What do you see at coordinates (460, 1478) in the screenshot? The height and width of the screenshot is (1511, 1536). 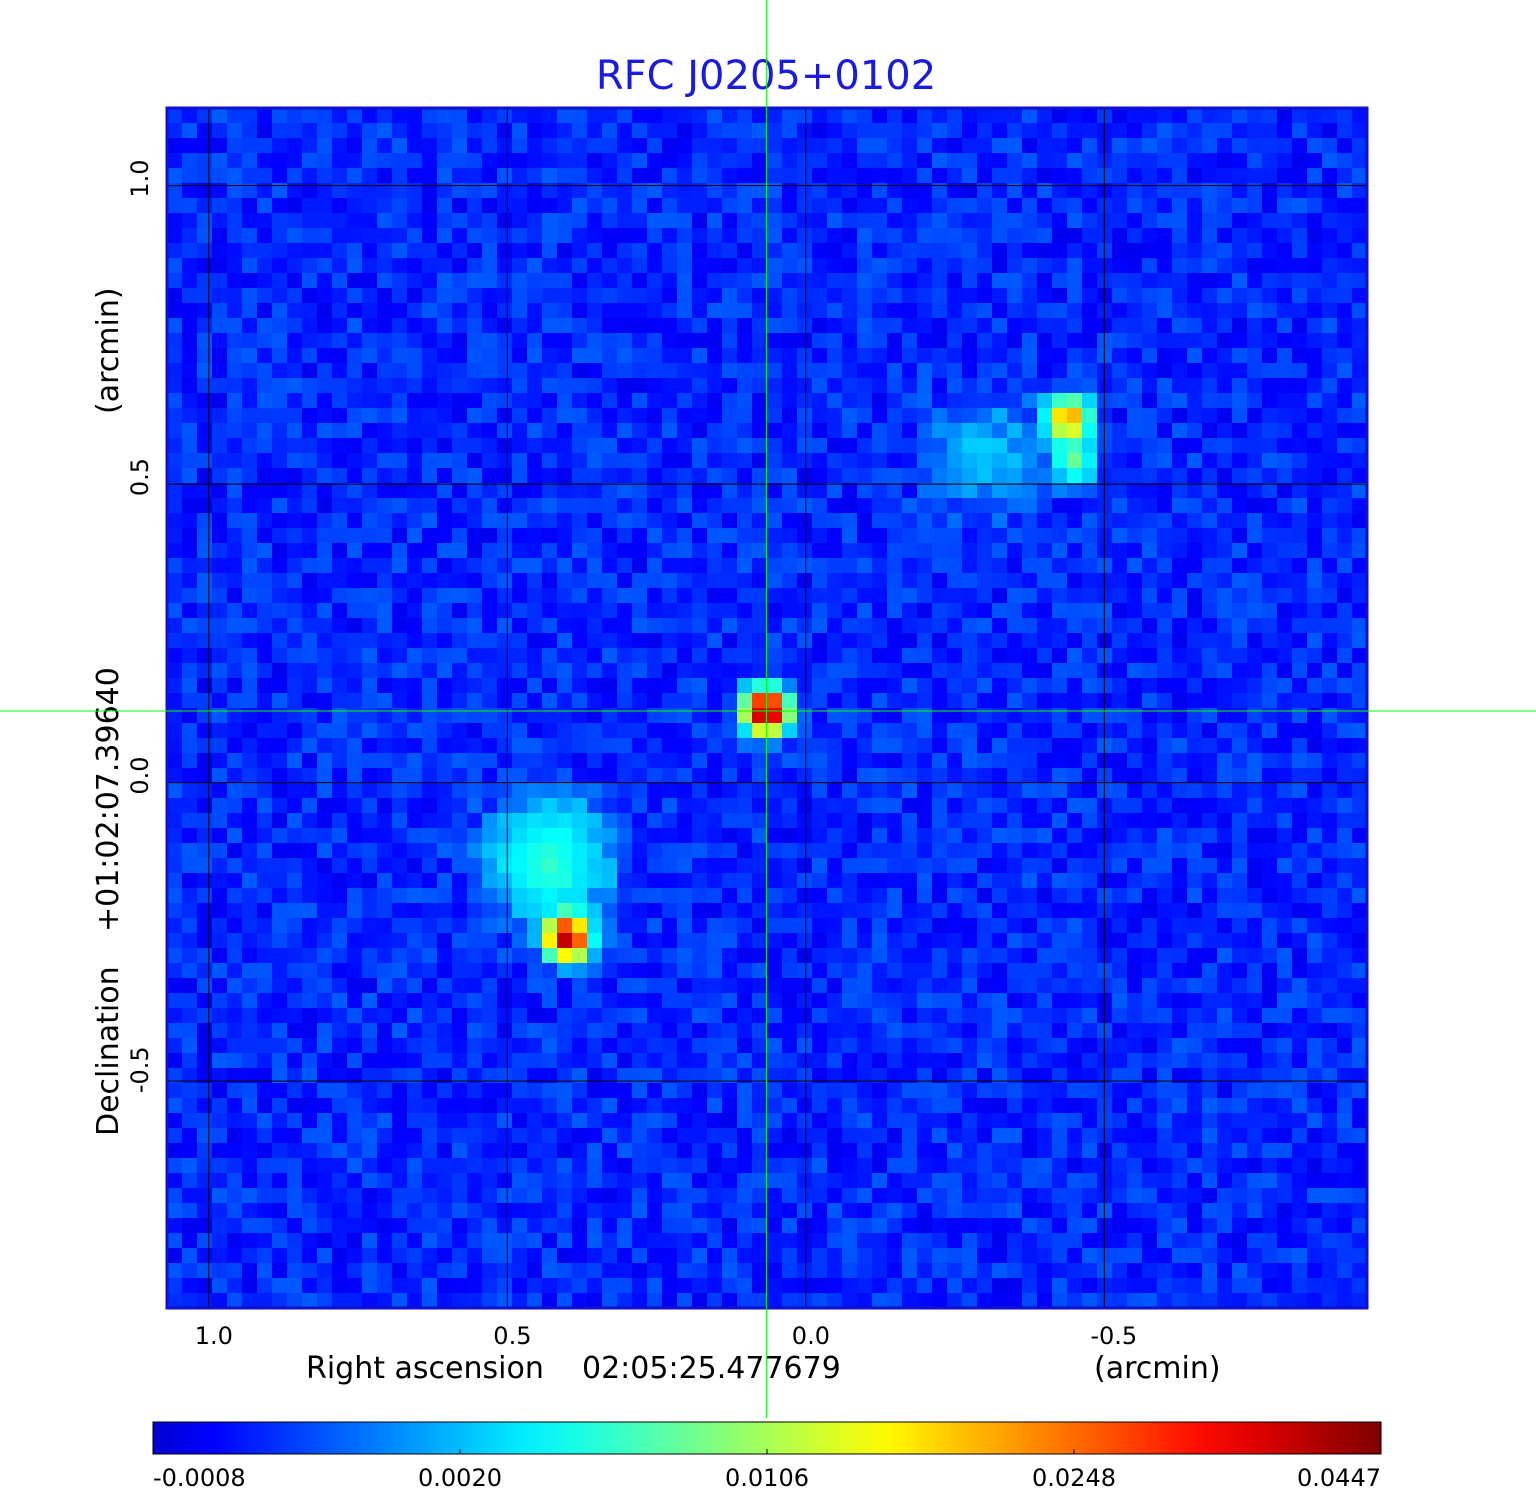 I see `colorbar-tick-label: 0.0020` at bounding box center [460, 1478].